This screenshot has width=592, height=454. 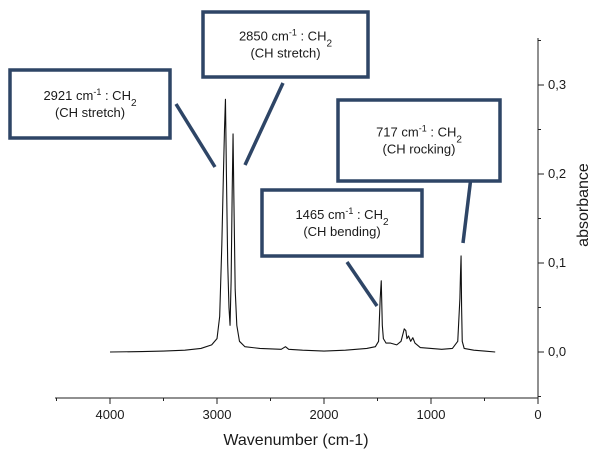 What do you see at coordinates (324, 414) in the screenshot?
I see `x-tick-label: 2000` at bounding box center [324, 414].